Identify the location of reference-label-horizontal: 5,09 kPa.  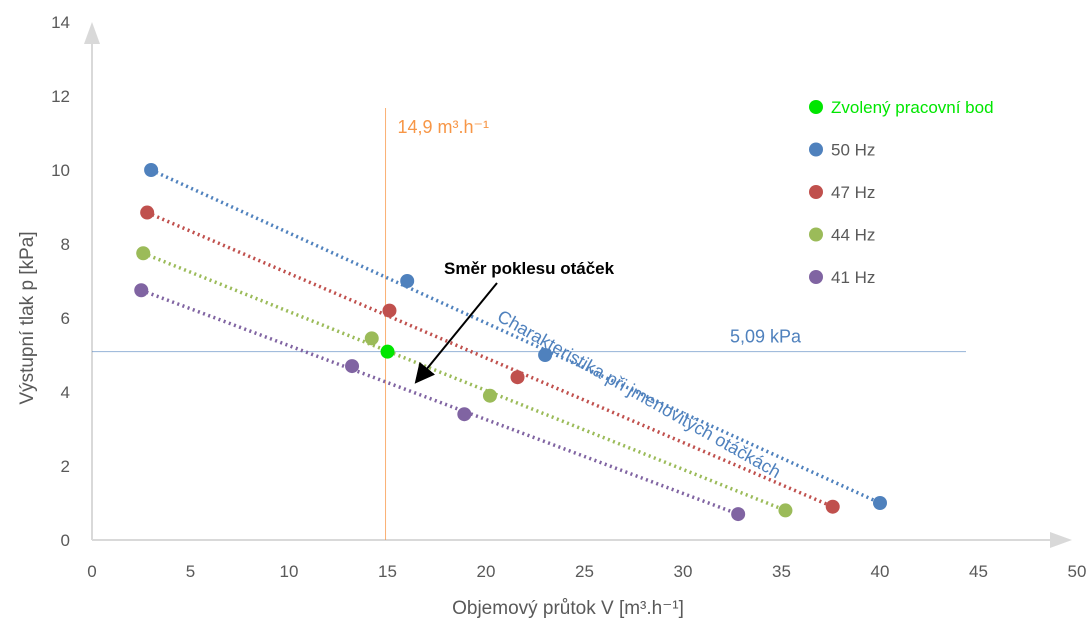
(766, 337).